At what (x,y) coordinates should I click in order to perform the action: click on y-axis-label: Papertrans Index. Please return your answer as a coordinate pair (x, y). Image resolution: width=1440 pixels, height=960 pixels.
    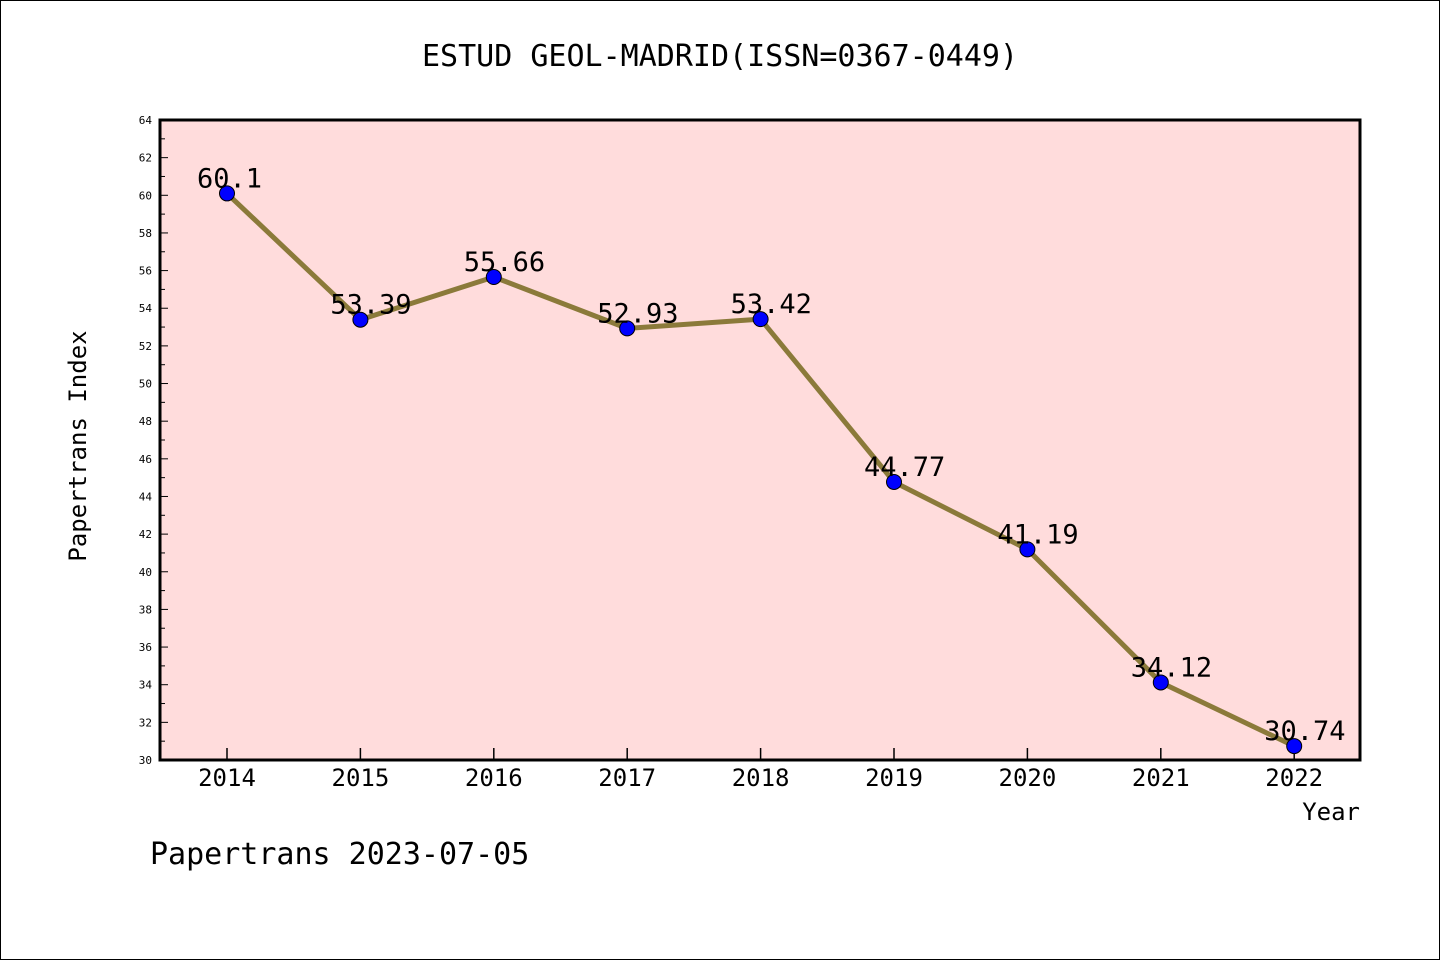
    Looking at the image, I should click on (78, 445).